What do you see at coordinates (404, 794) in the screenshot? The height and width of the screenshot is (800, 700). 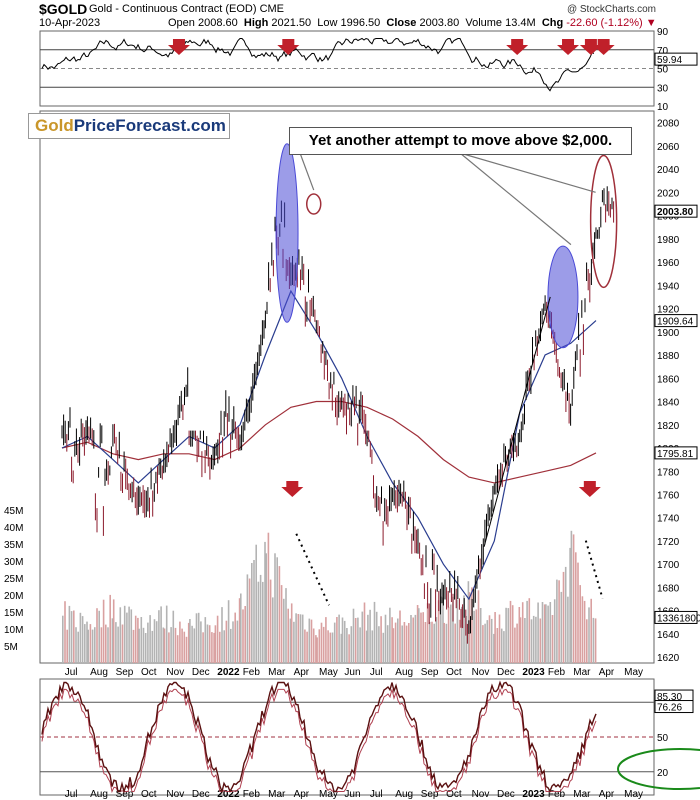 I see `stoch-x-tick-label: Aug` at bounding box center [404, 794].